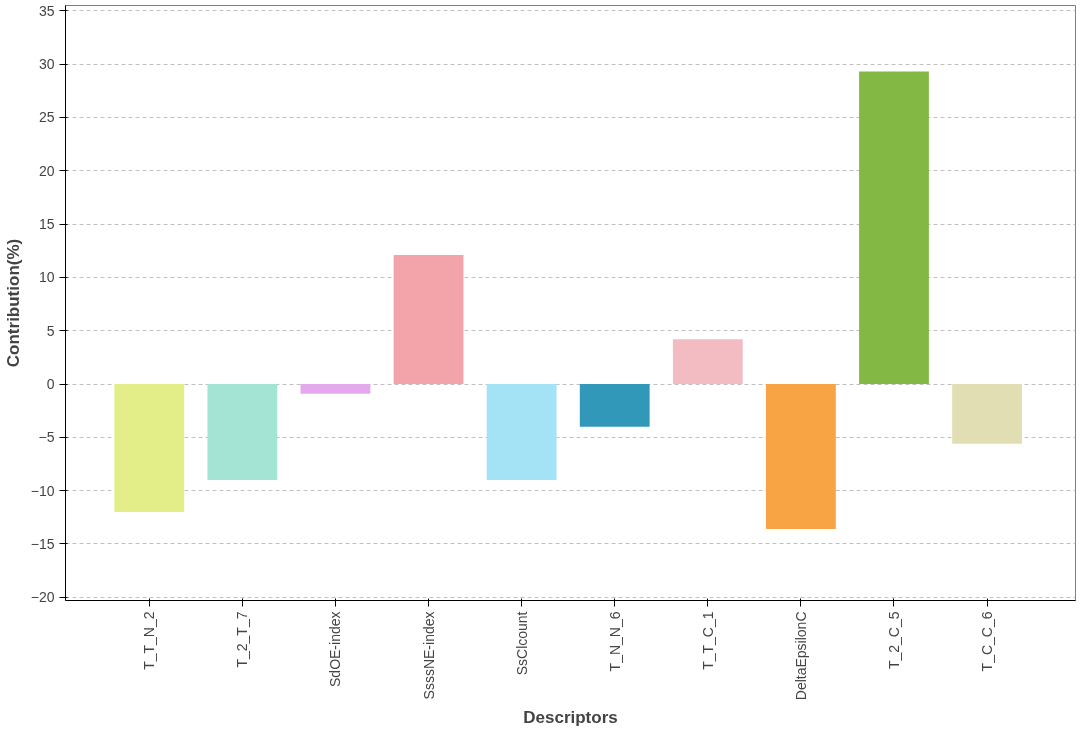 The image size is (1091, 737). Describe the element at coordinates (893, 640) in the screenshot. I see `x-tick-label: T_2_C_5` at that location.